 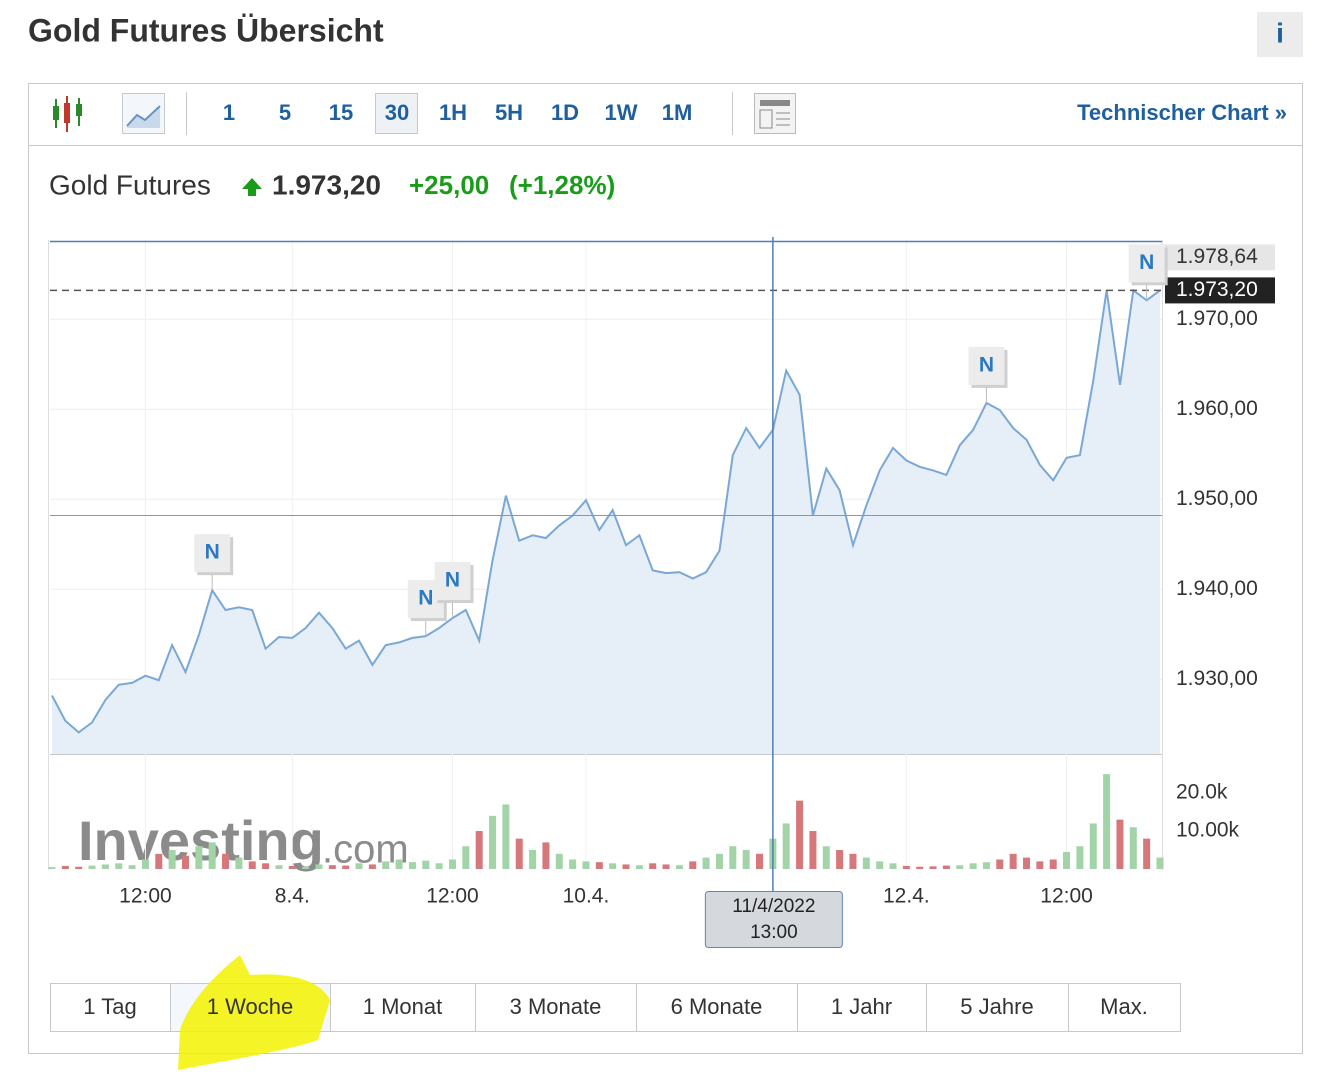 I want to click on interval-bar: 1 5 15 30 1H 5H 1D 1W 1M, so click(x=458, y=113).